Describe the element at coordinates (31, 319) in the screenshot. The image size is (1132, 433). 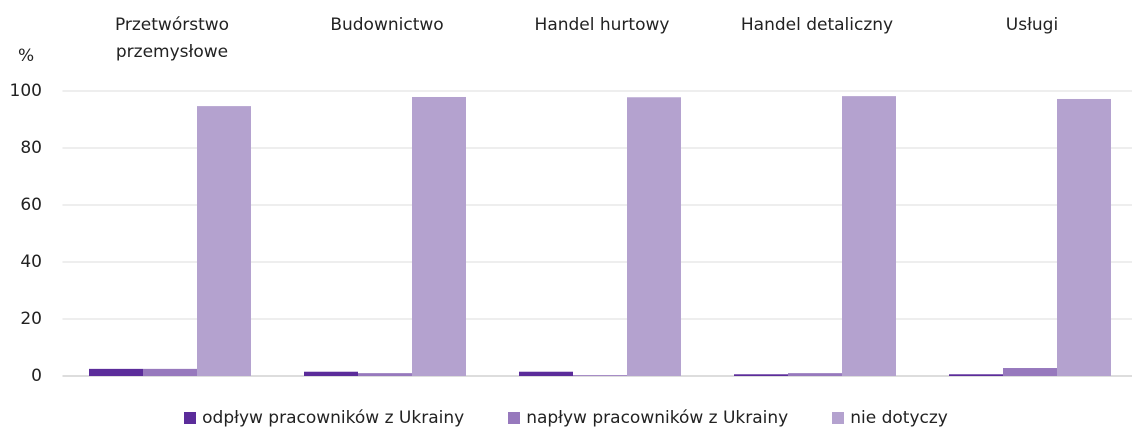
I see `y-tick-label: 20` at that location.